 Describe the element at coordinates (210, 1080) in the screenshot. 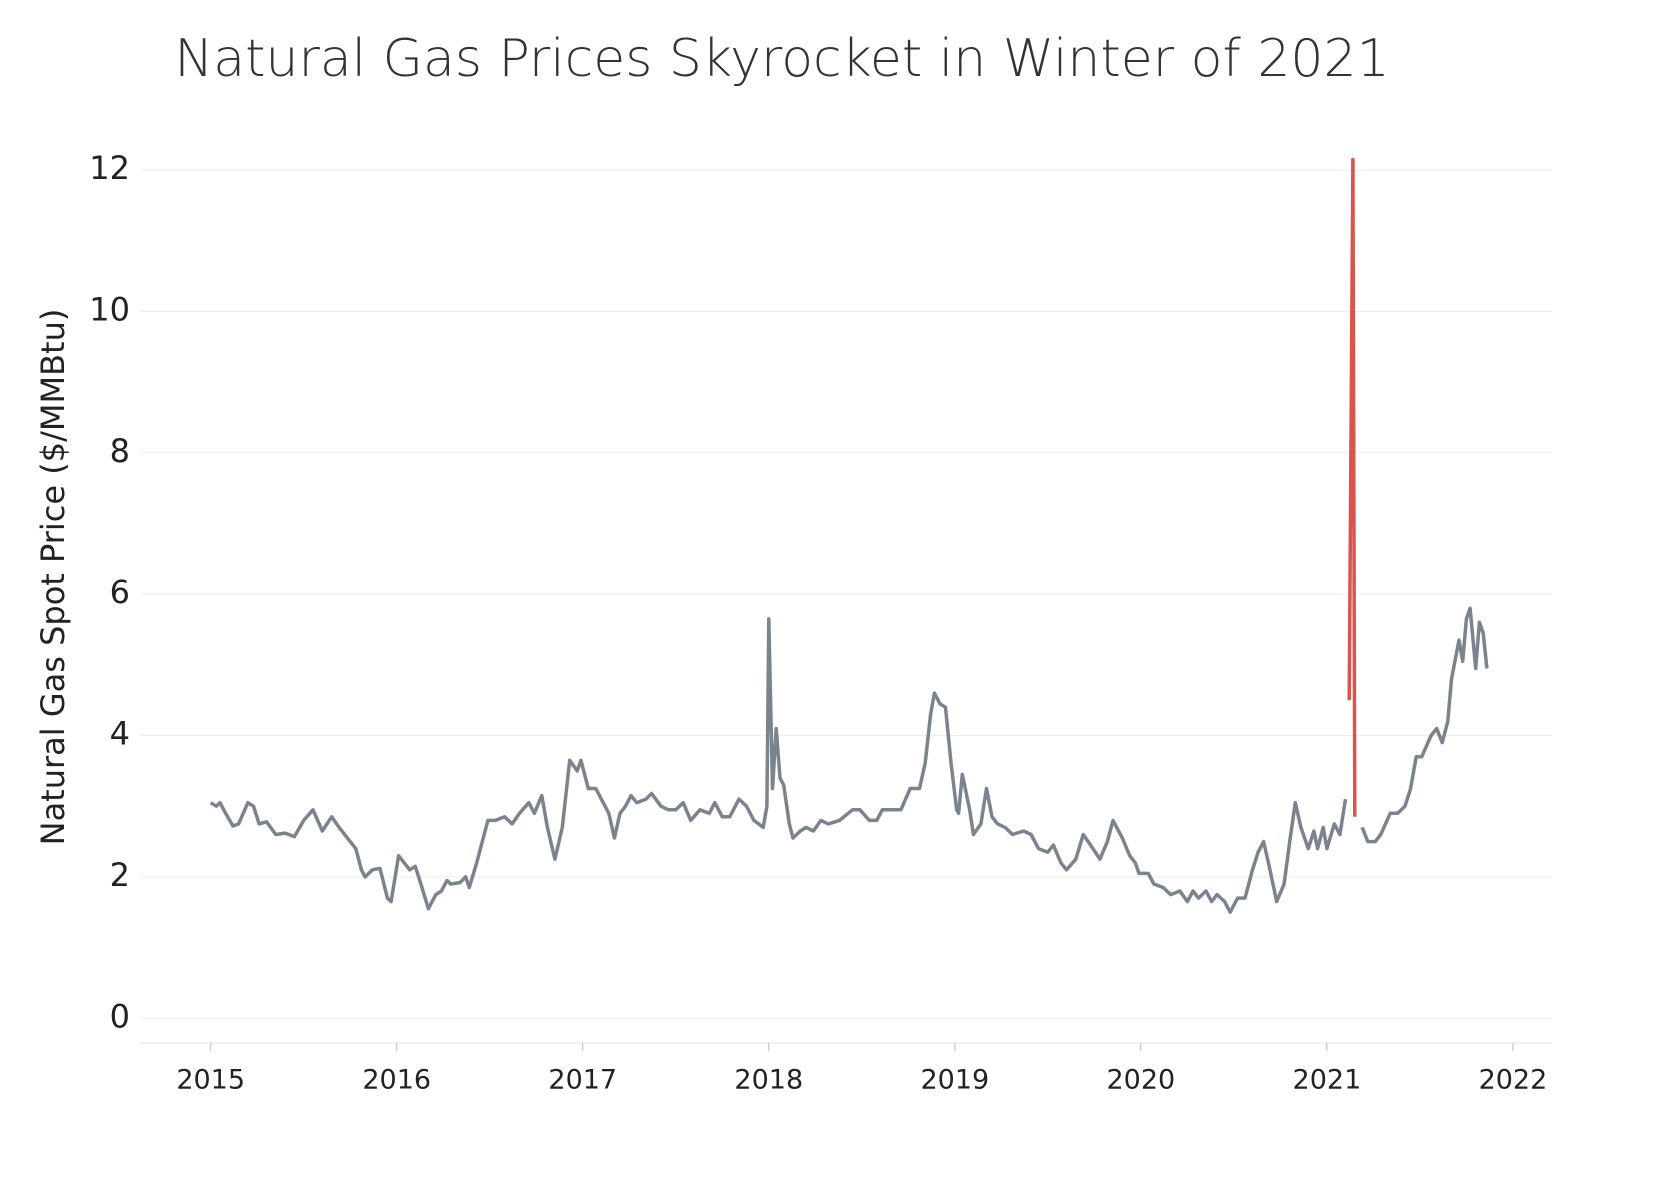

I see `x-tick-label: 2015` at that location.